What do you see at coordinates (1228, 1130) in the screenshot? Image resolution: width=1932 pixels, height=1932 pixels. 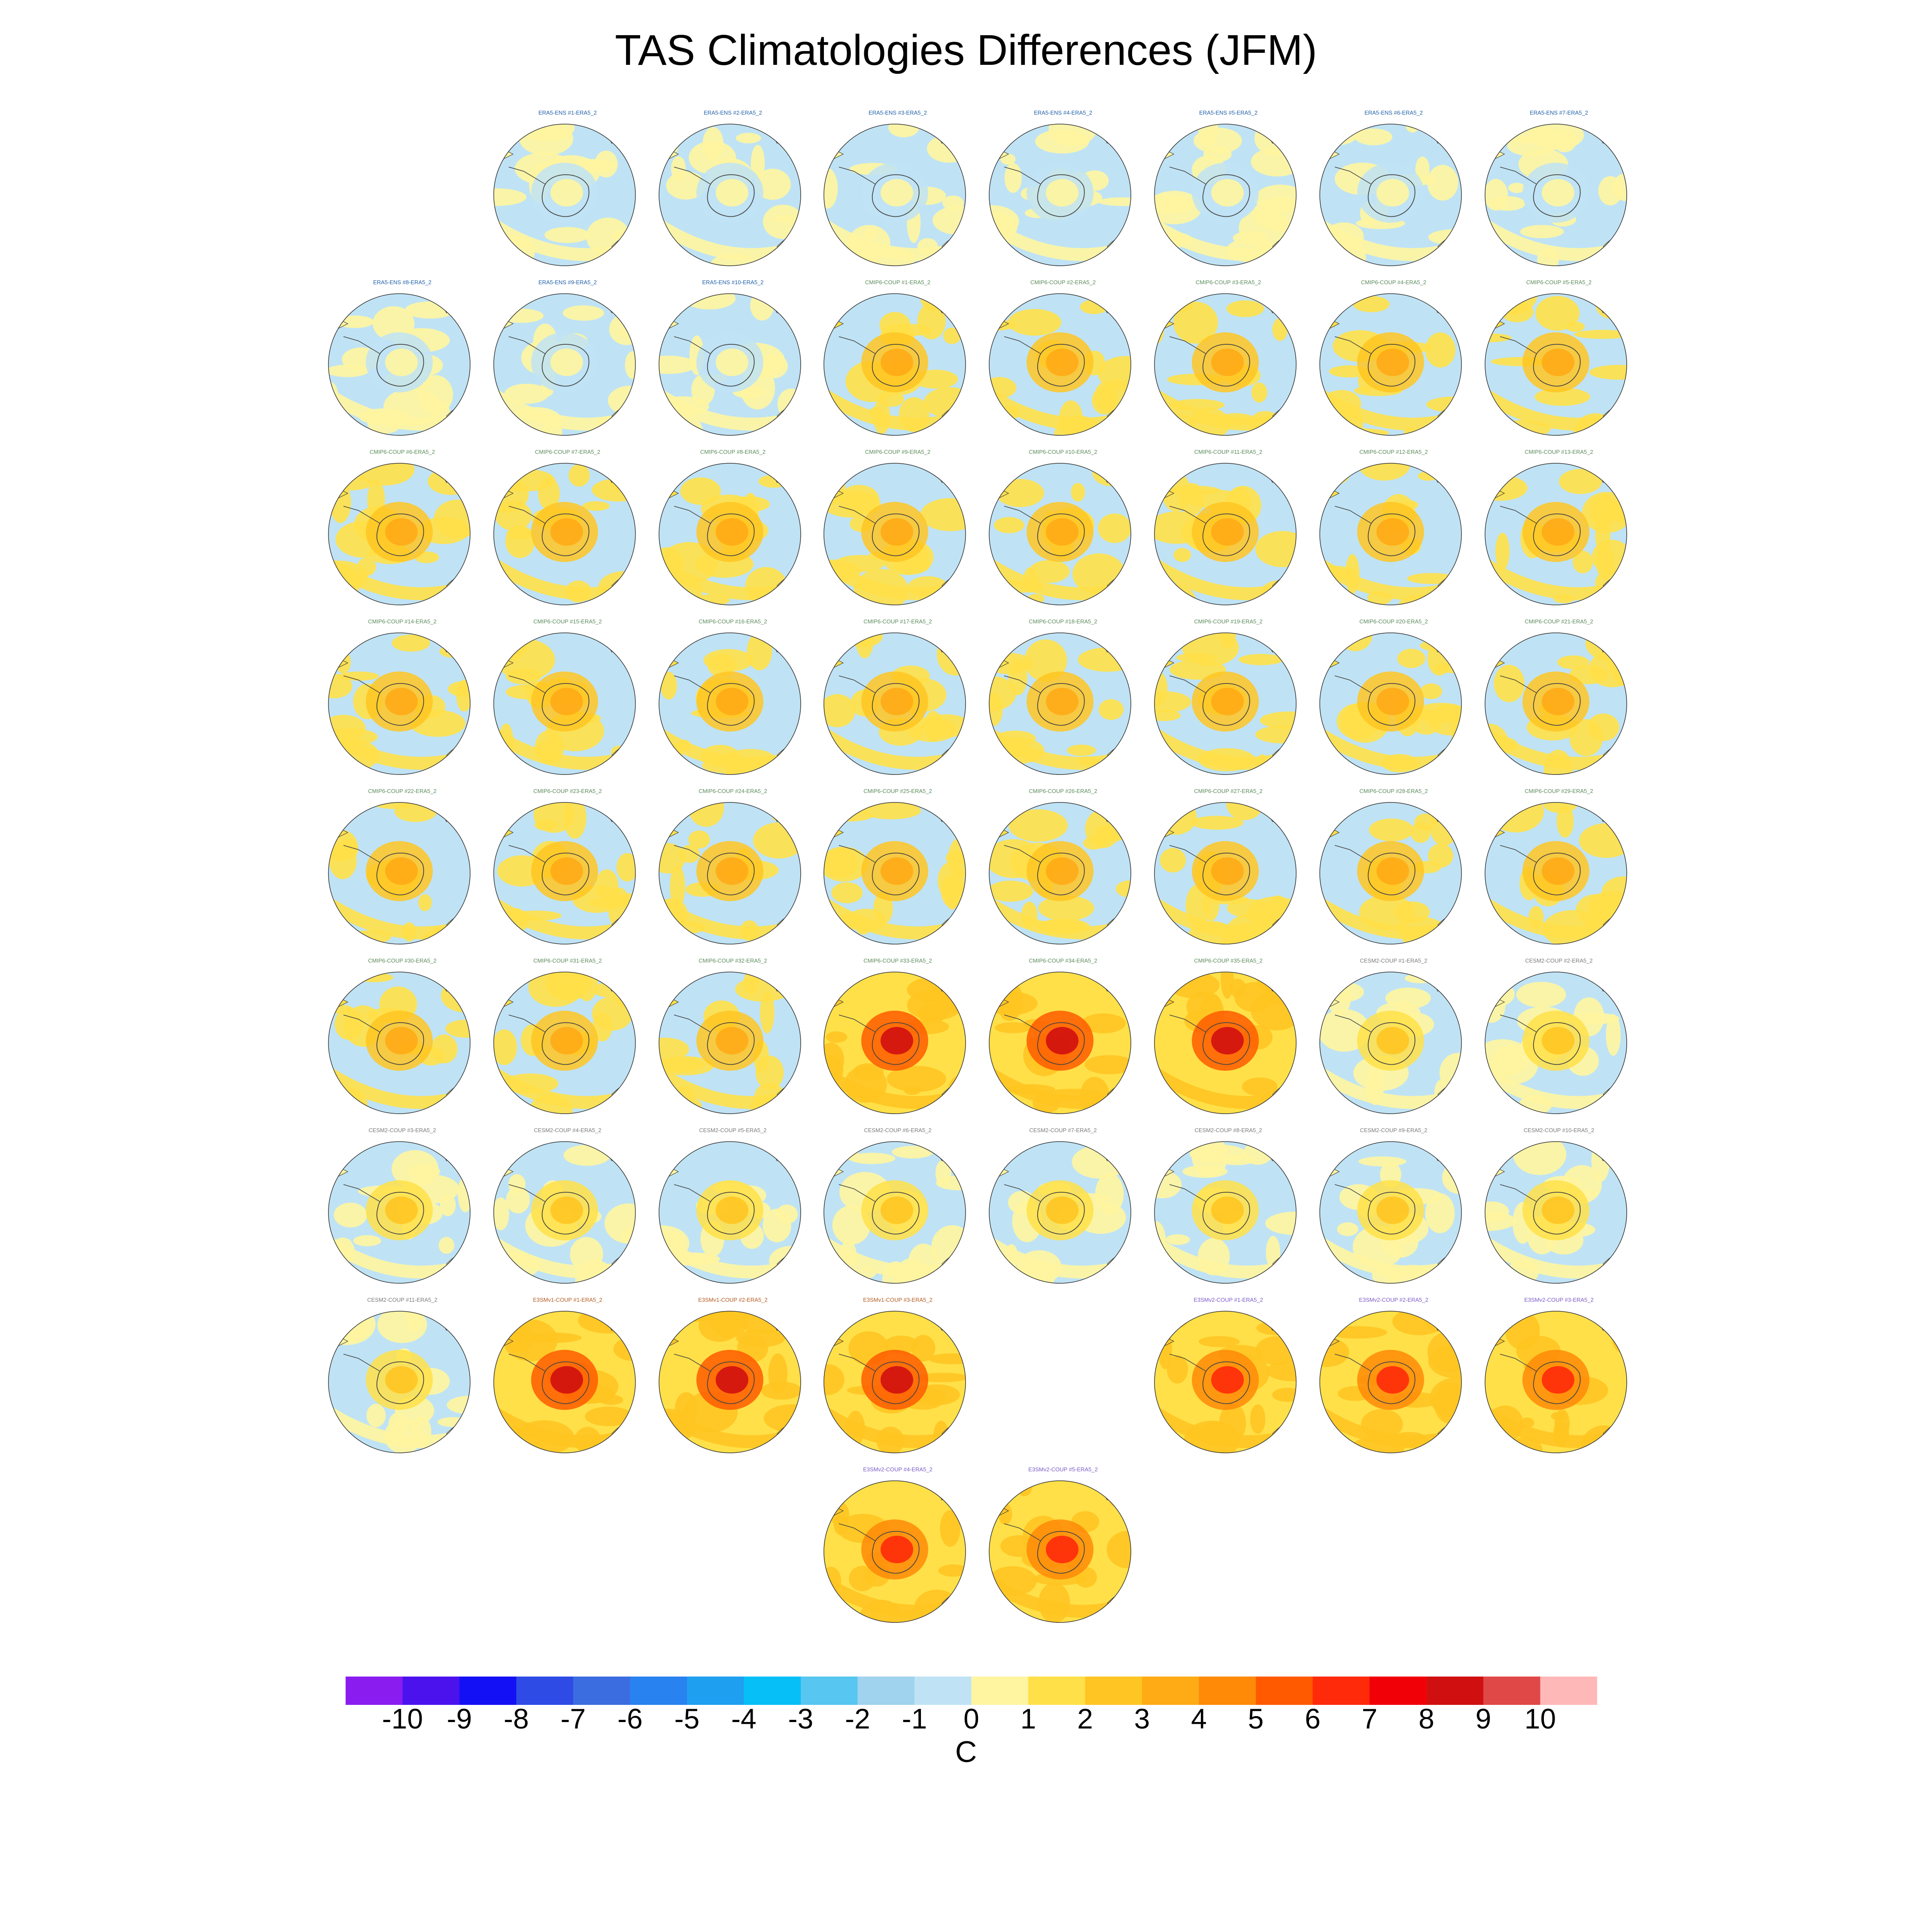 I see `panel-title: CESM2-COUP #8-ERA5_2` at bounding box center [1228, 1130].